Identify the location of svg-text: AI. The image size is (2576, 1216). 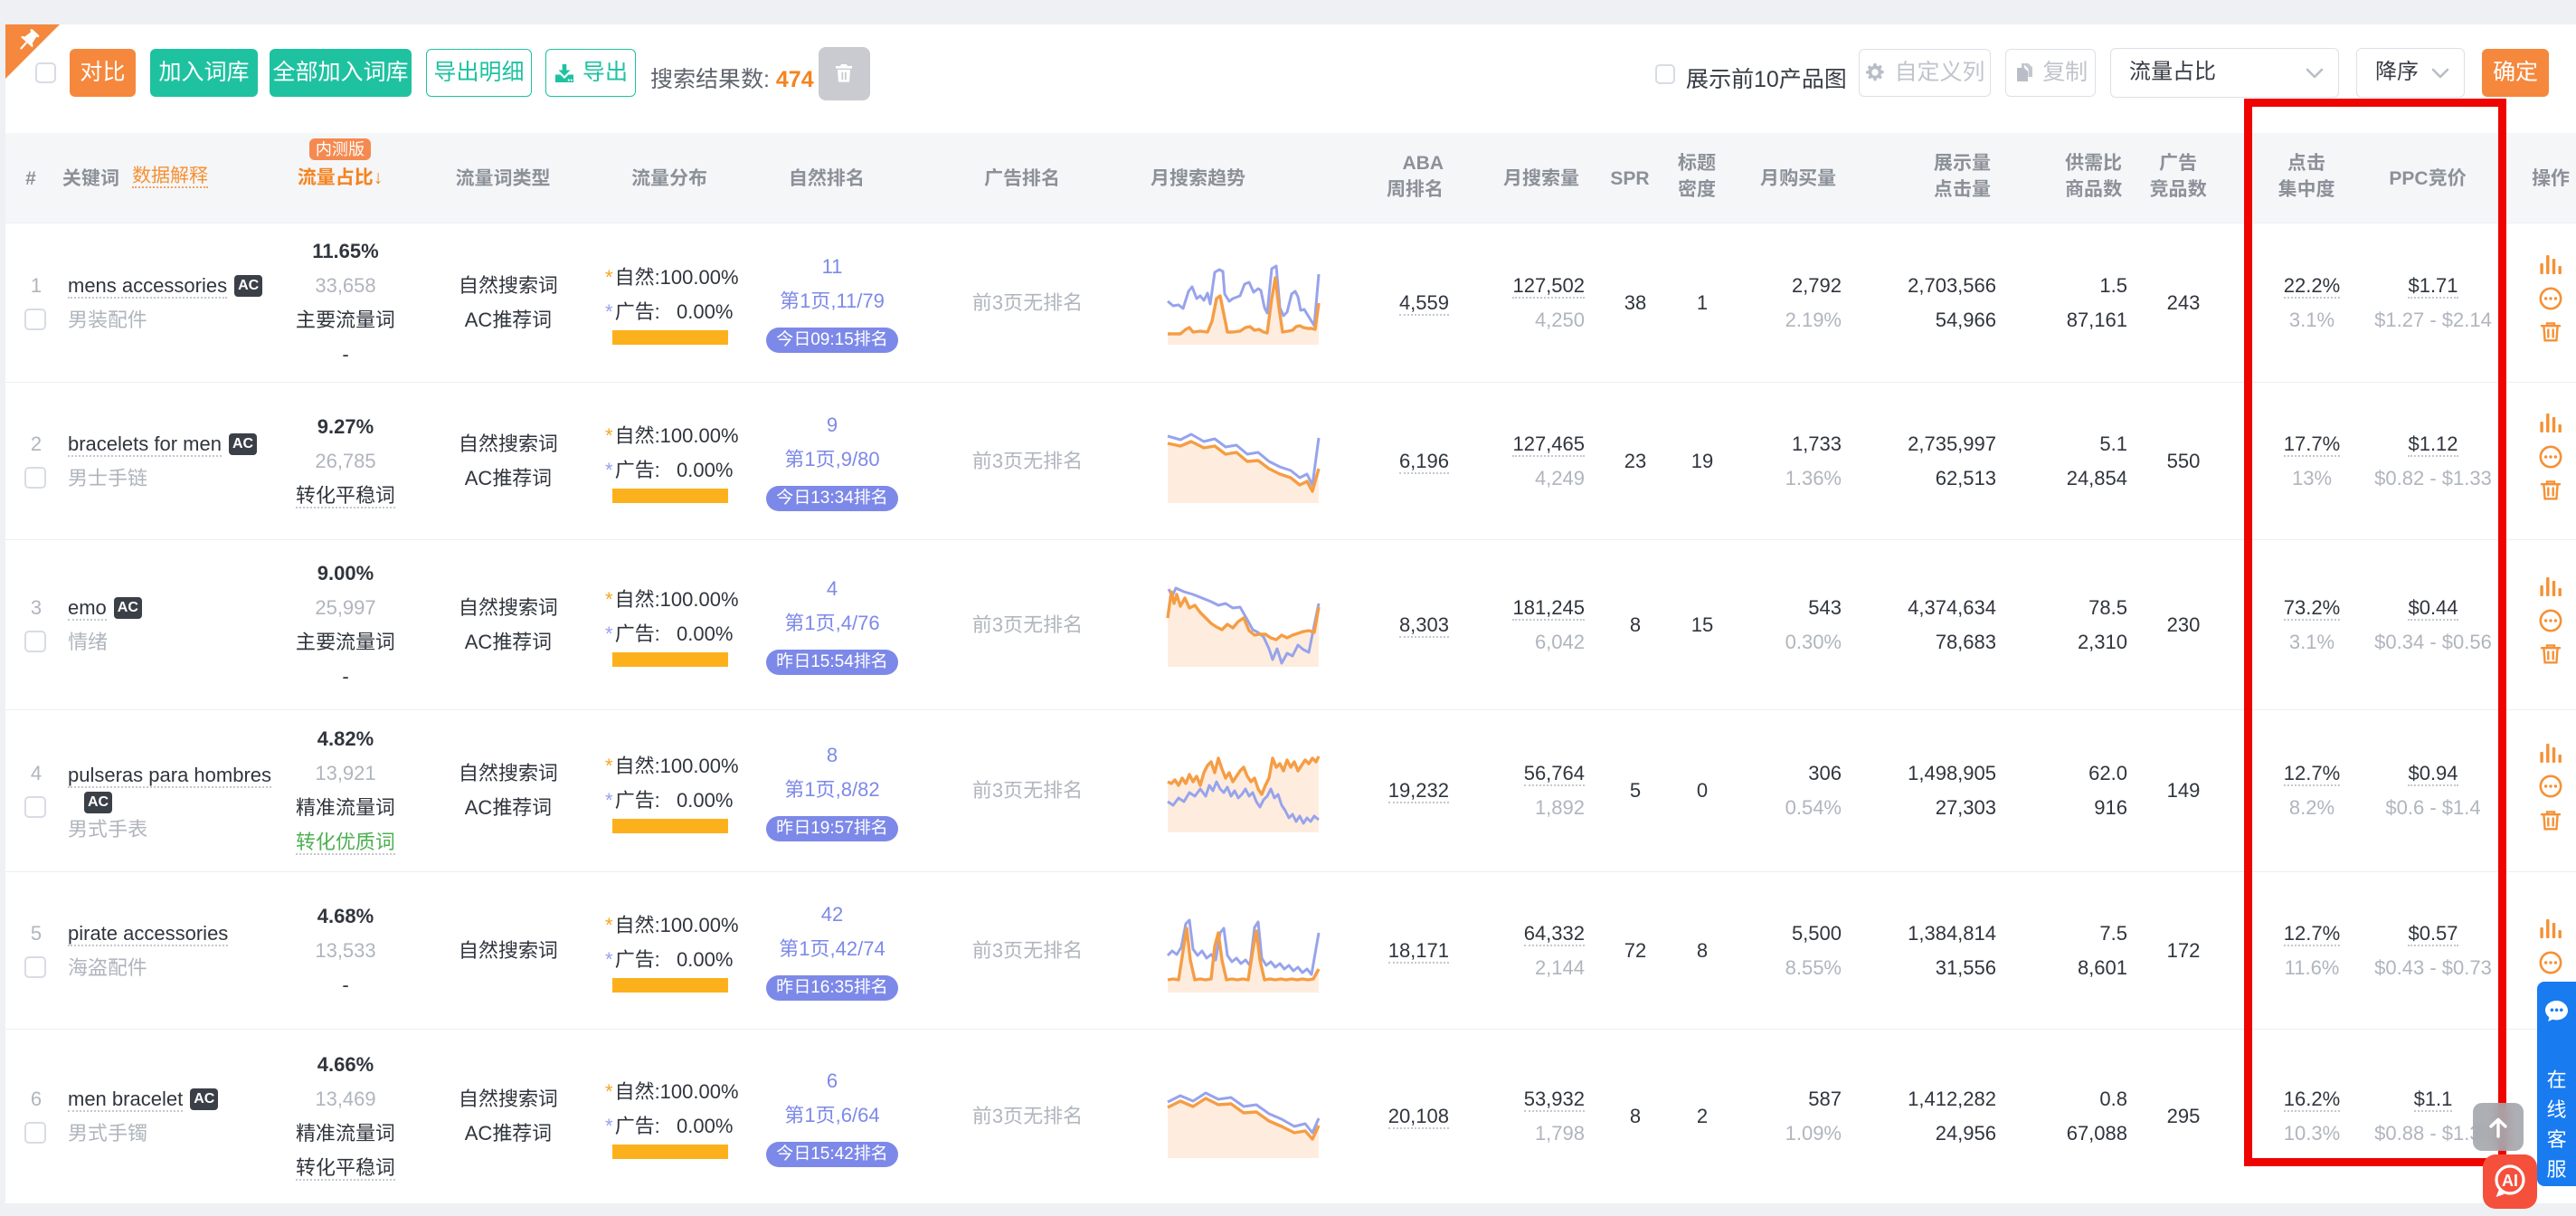
(2510, 1181).